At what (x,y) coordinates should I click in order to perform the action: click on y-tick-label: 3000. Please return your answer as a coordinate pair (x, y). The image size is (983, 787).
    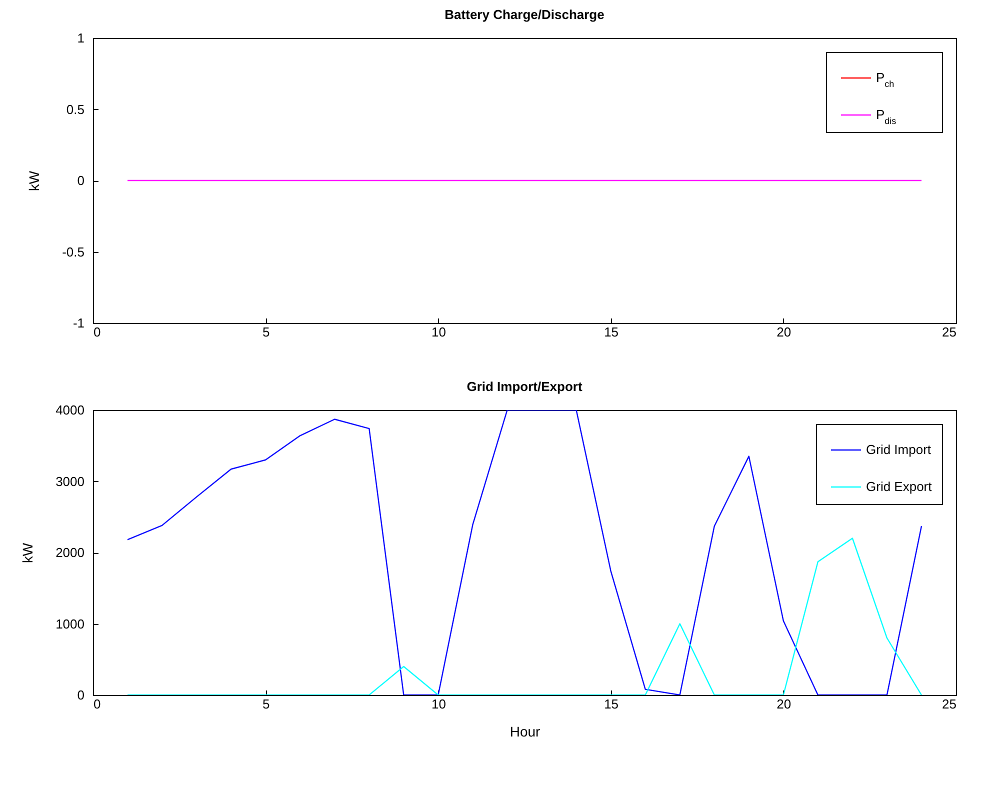
    Looking at the image, I should click on (70, 481).